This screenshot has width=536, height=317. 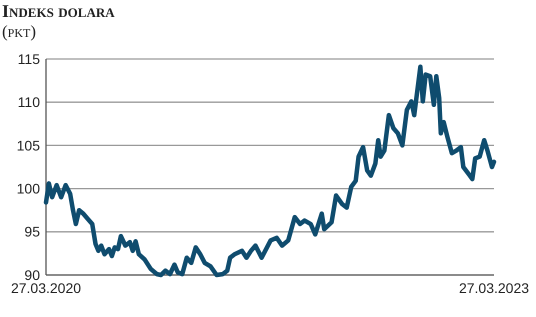 I want to click on x-tick-label: 27.03.2023, so click(x=494, y=288).